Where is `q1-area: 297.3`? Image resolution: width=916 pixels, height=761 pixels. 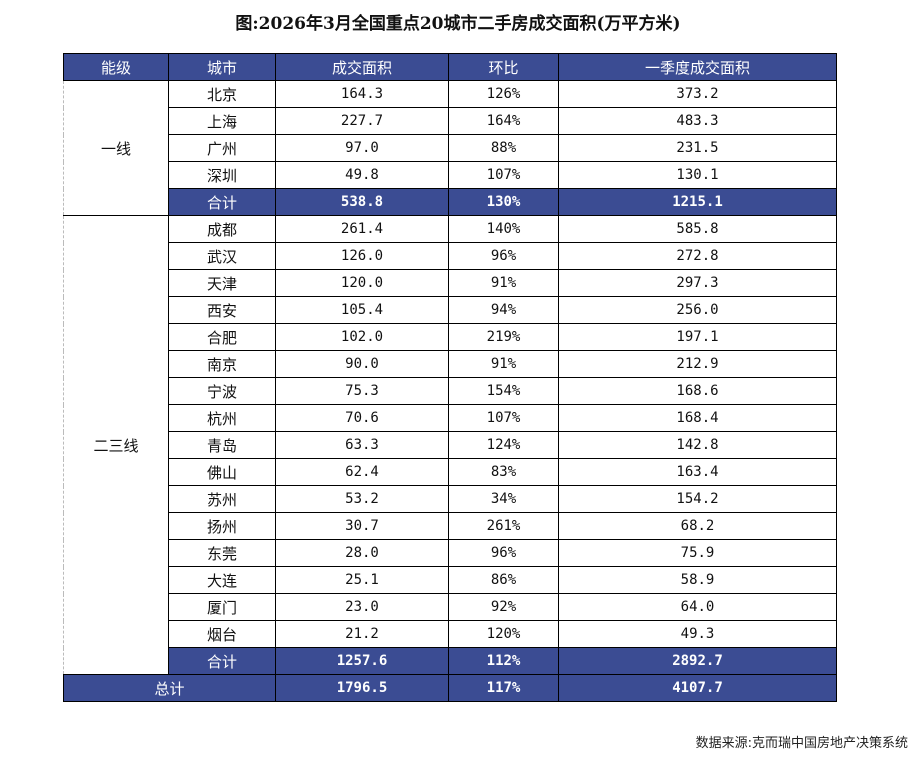 q1-area: 297.3 is located at coordinates (697, 283).